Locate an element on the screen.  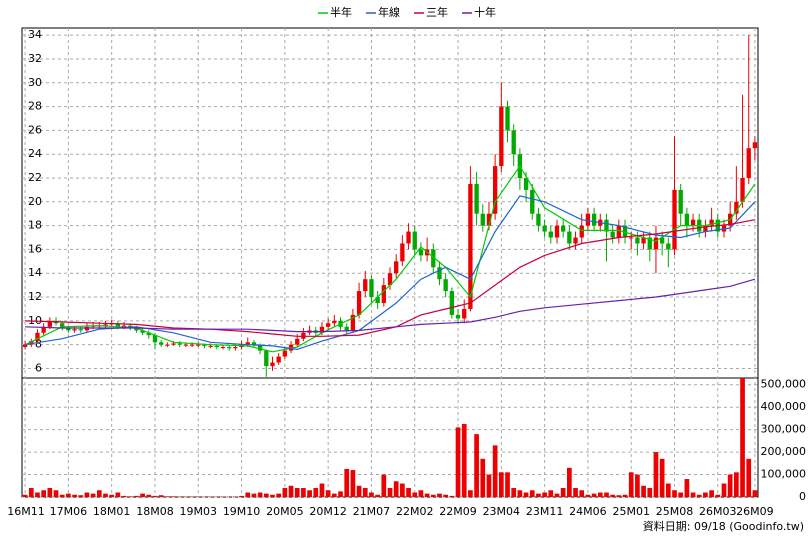
y2-tick-label: 100,000 is located at coordinates (784, 474).